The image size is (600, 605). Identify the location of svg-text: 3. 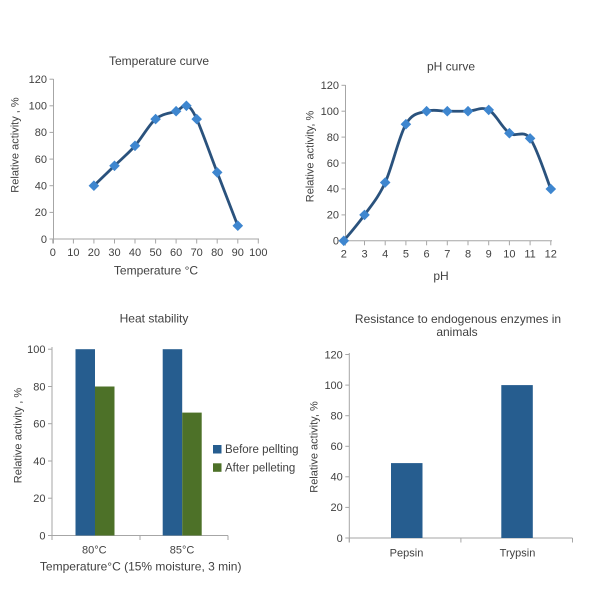
(364, 255).